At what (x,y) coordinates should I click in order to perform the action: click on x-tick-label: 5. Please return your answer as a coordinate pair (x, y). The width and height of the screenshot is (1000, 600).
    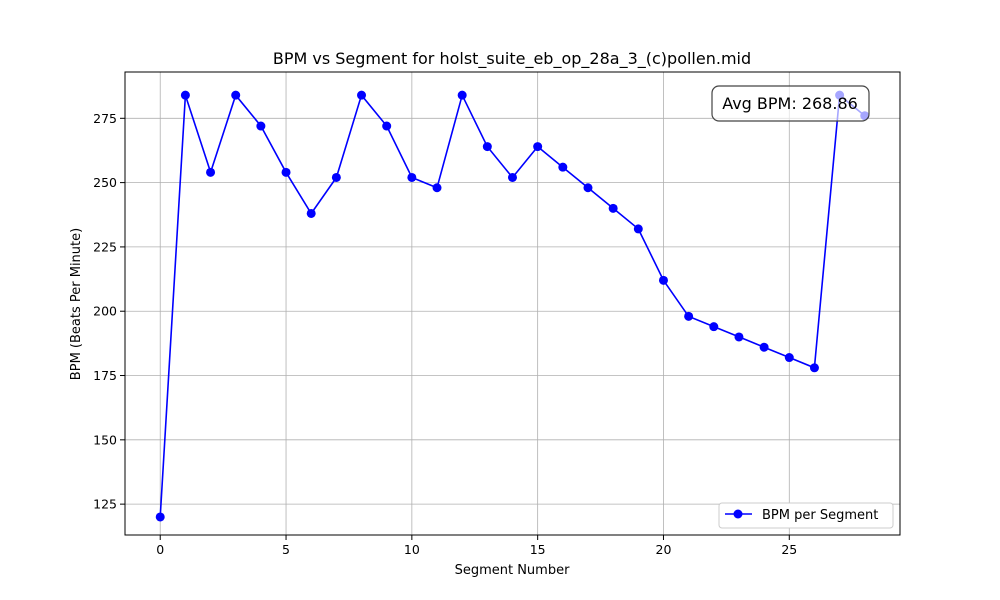
    Looking at the image, I should click on (286, 549).